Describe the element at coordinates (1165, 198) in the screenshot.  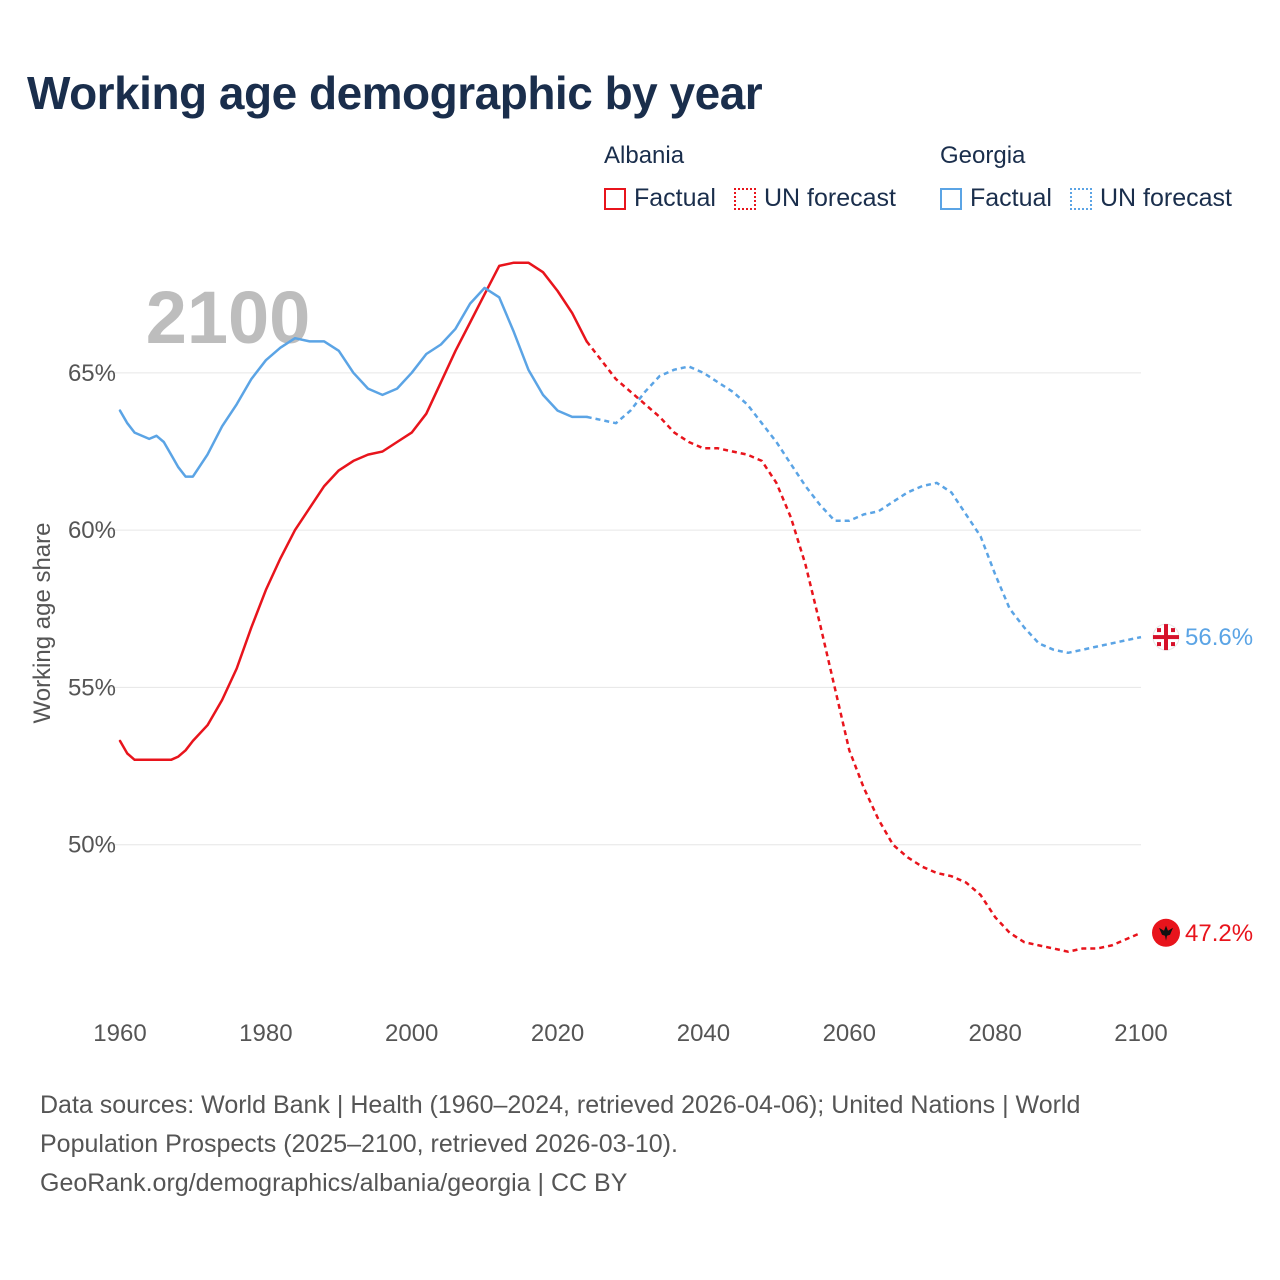
I see `legend-georgia-forecast-label: UN forecast` at that location.